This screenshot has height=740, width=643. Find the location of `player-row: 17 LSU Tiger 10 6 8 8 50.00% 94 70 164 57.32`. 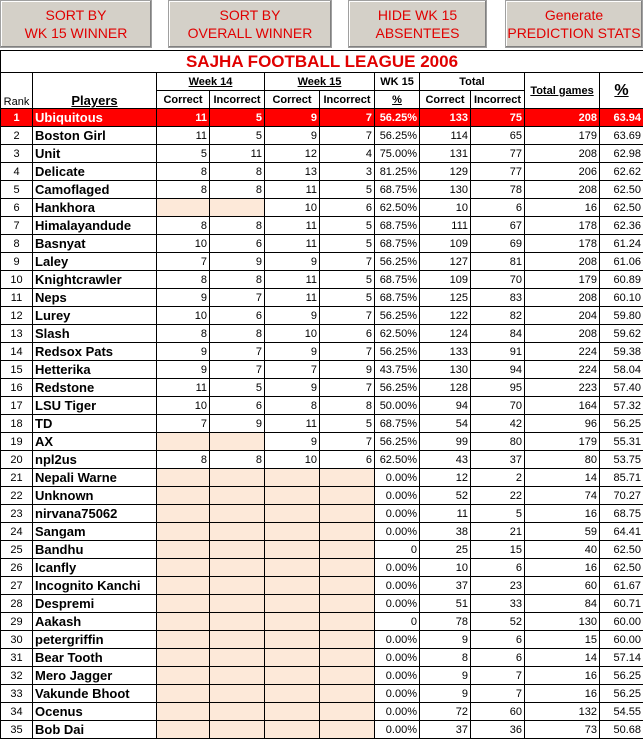

player-row: 17 LSU Tiger 10 6 8 8 50.00% 94 70 164 57.32 is located at coordinates (321, 405).